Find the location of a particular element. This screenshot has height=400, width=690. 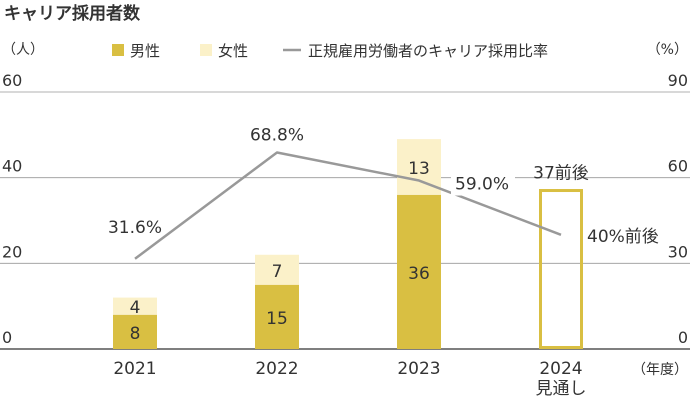

x-tick-sublabel: 見通し is located at coordinates (561, 389).